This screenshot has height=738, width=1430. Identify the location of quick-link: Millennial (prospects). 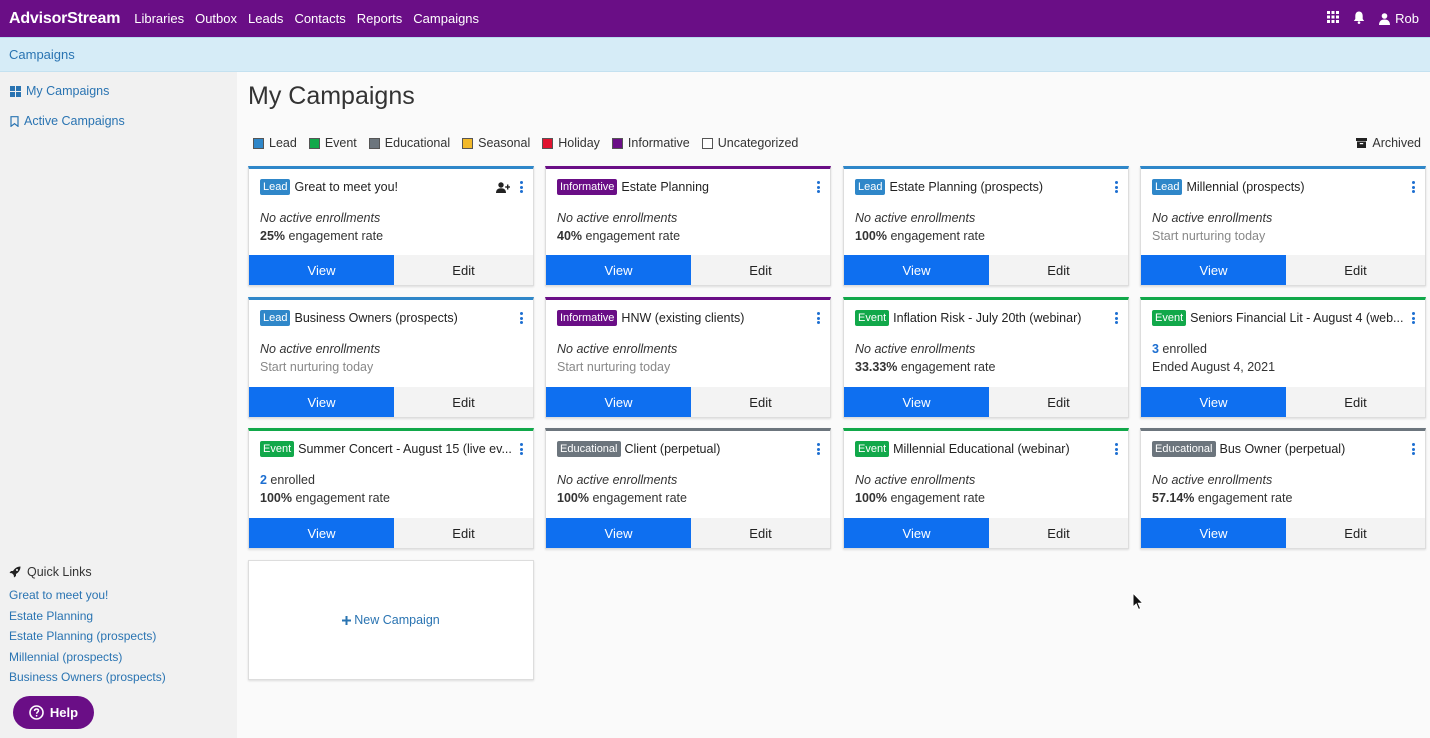
(66, 656).